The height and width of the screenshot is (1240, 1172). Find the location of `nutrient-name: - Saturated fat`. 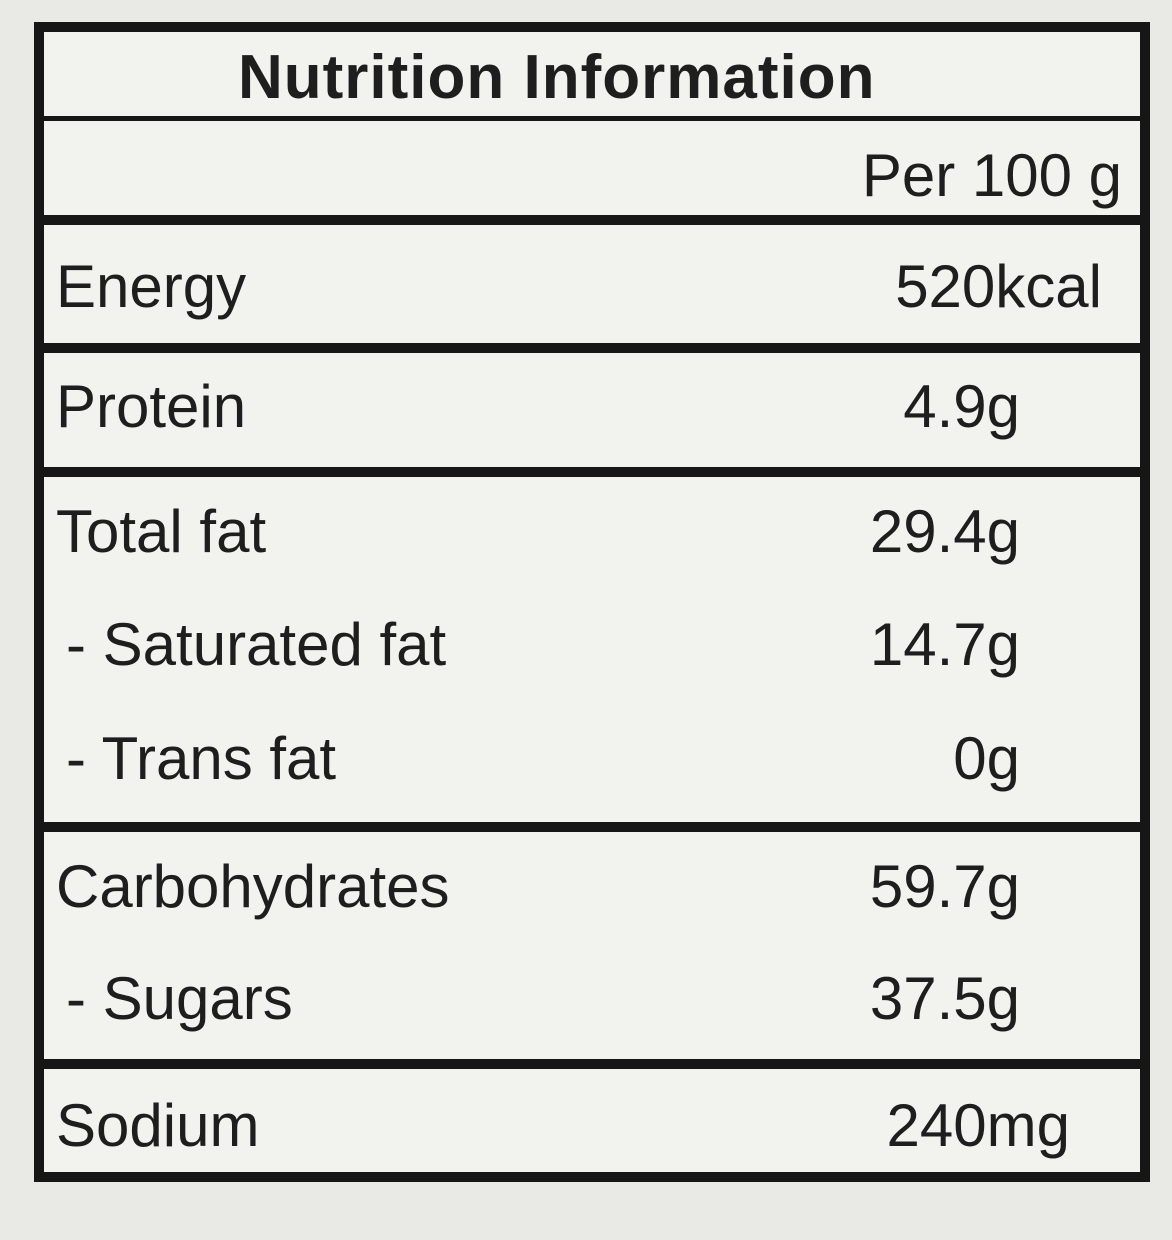

nutrient-name: - Saturated fat is located at coordinates (256, 644).